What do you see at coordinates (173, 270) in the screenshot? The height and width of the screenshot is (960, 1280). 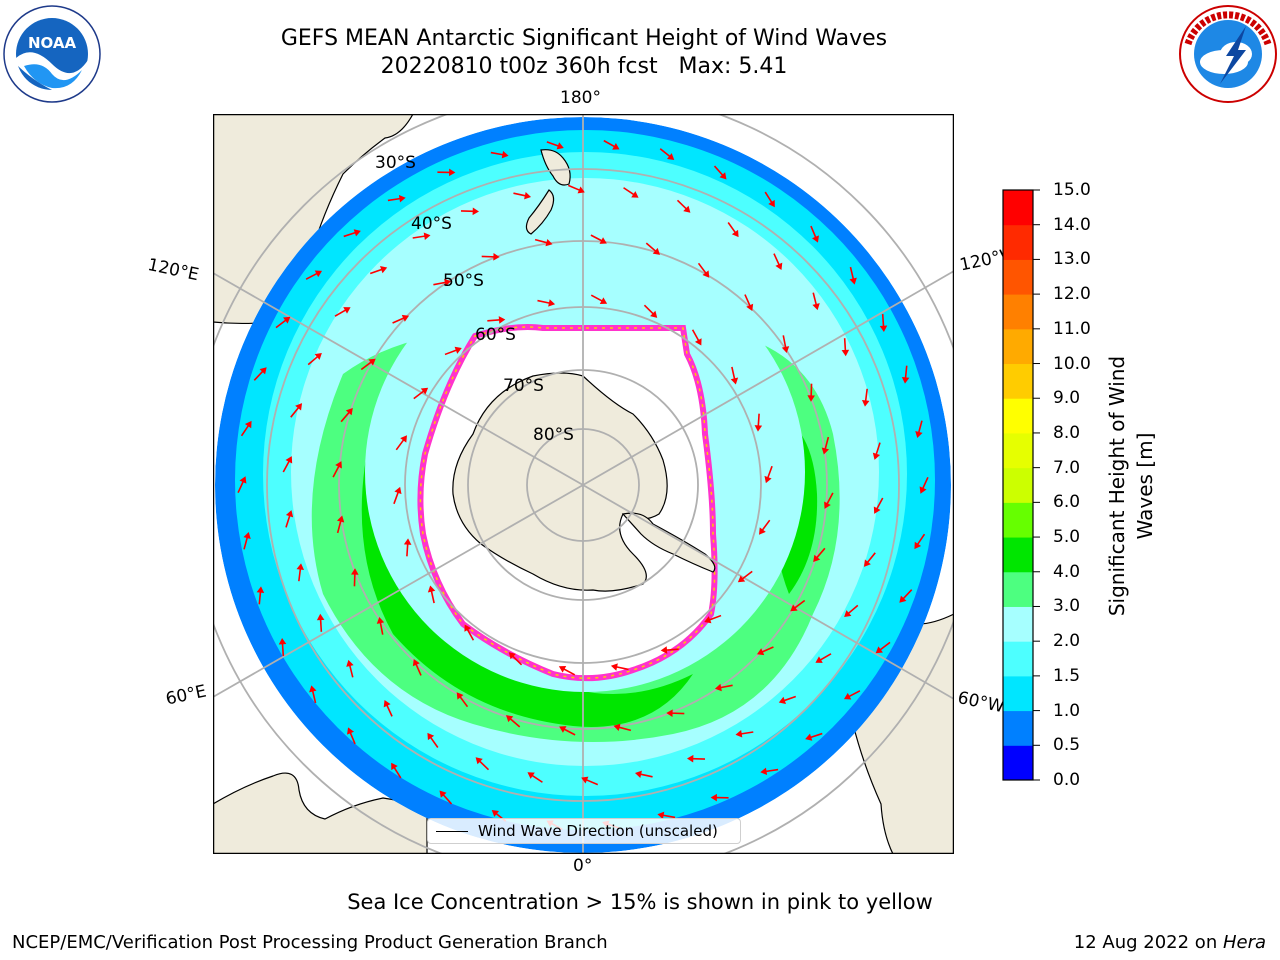 I see `longitude-label-120e: 120°E` at bounding box center [173, 270].